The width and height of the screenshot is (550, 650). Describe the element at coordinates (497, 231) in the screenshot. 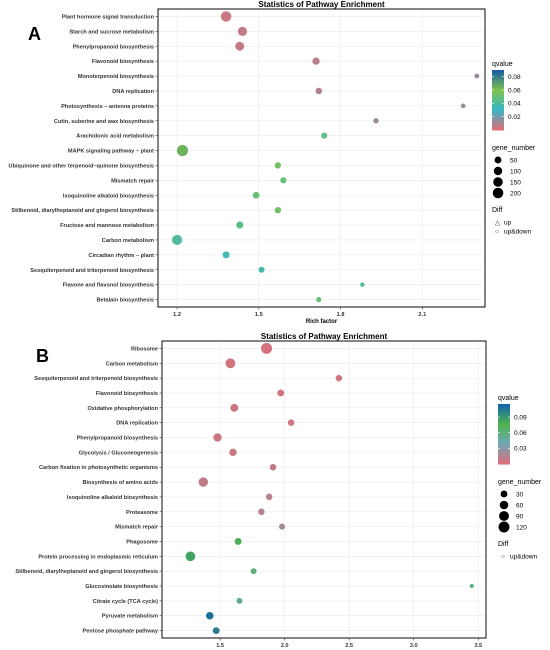

I see `legend-shape-symbol: ○` at that location.